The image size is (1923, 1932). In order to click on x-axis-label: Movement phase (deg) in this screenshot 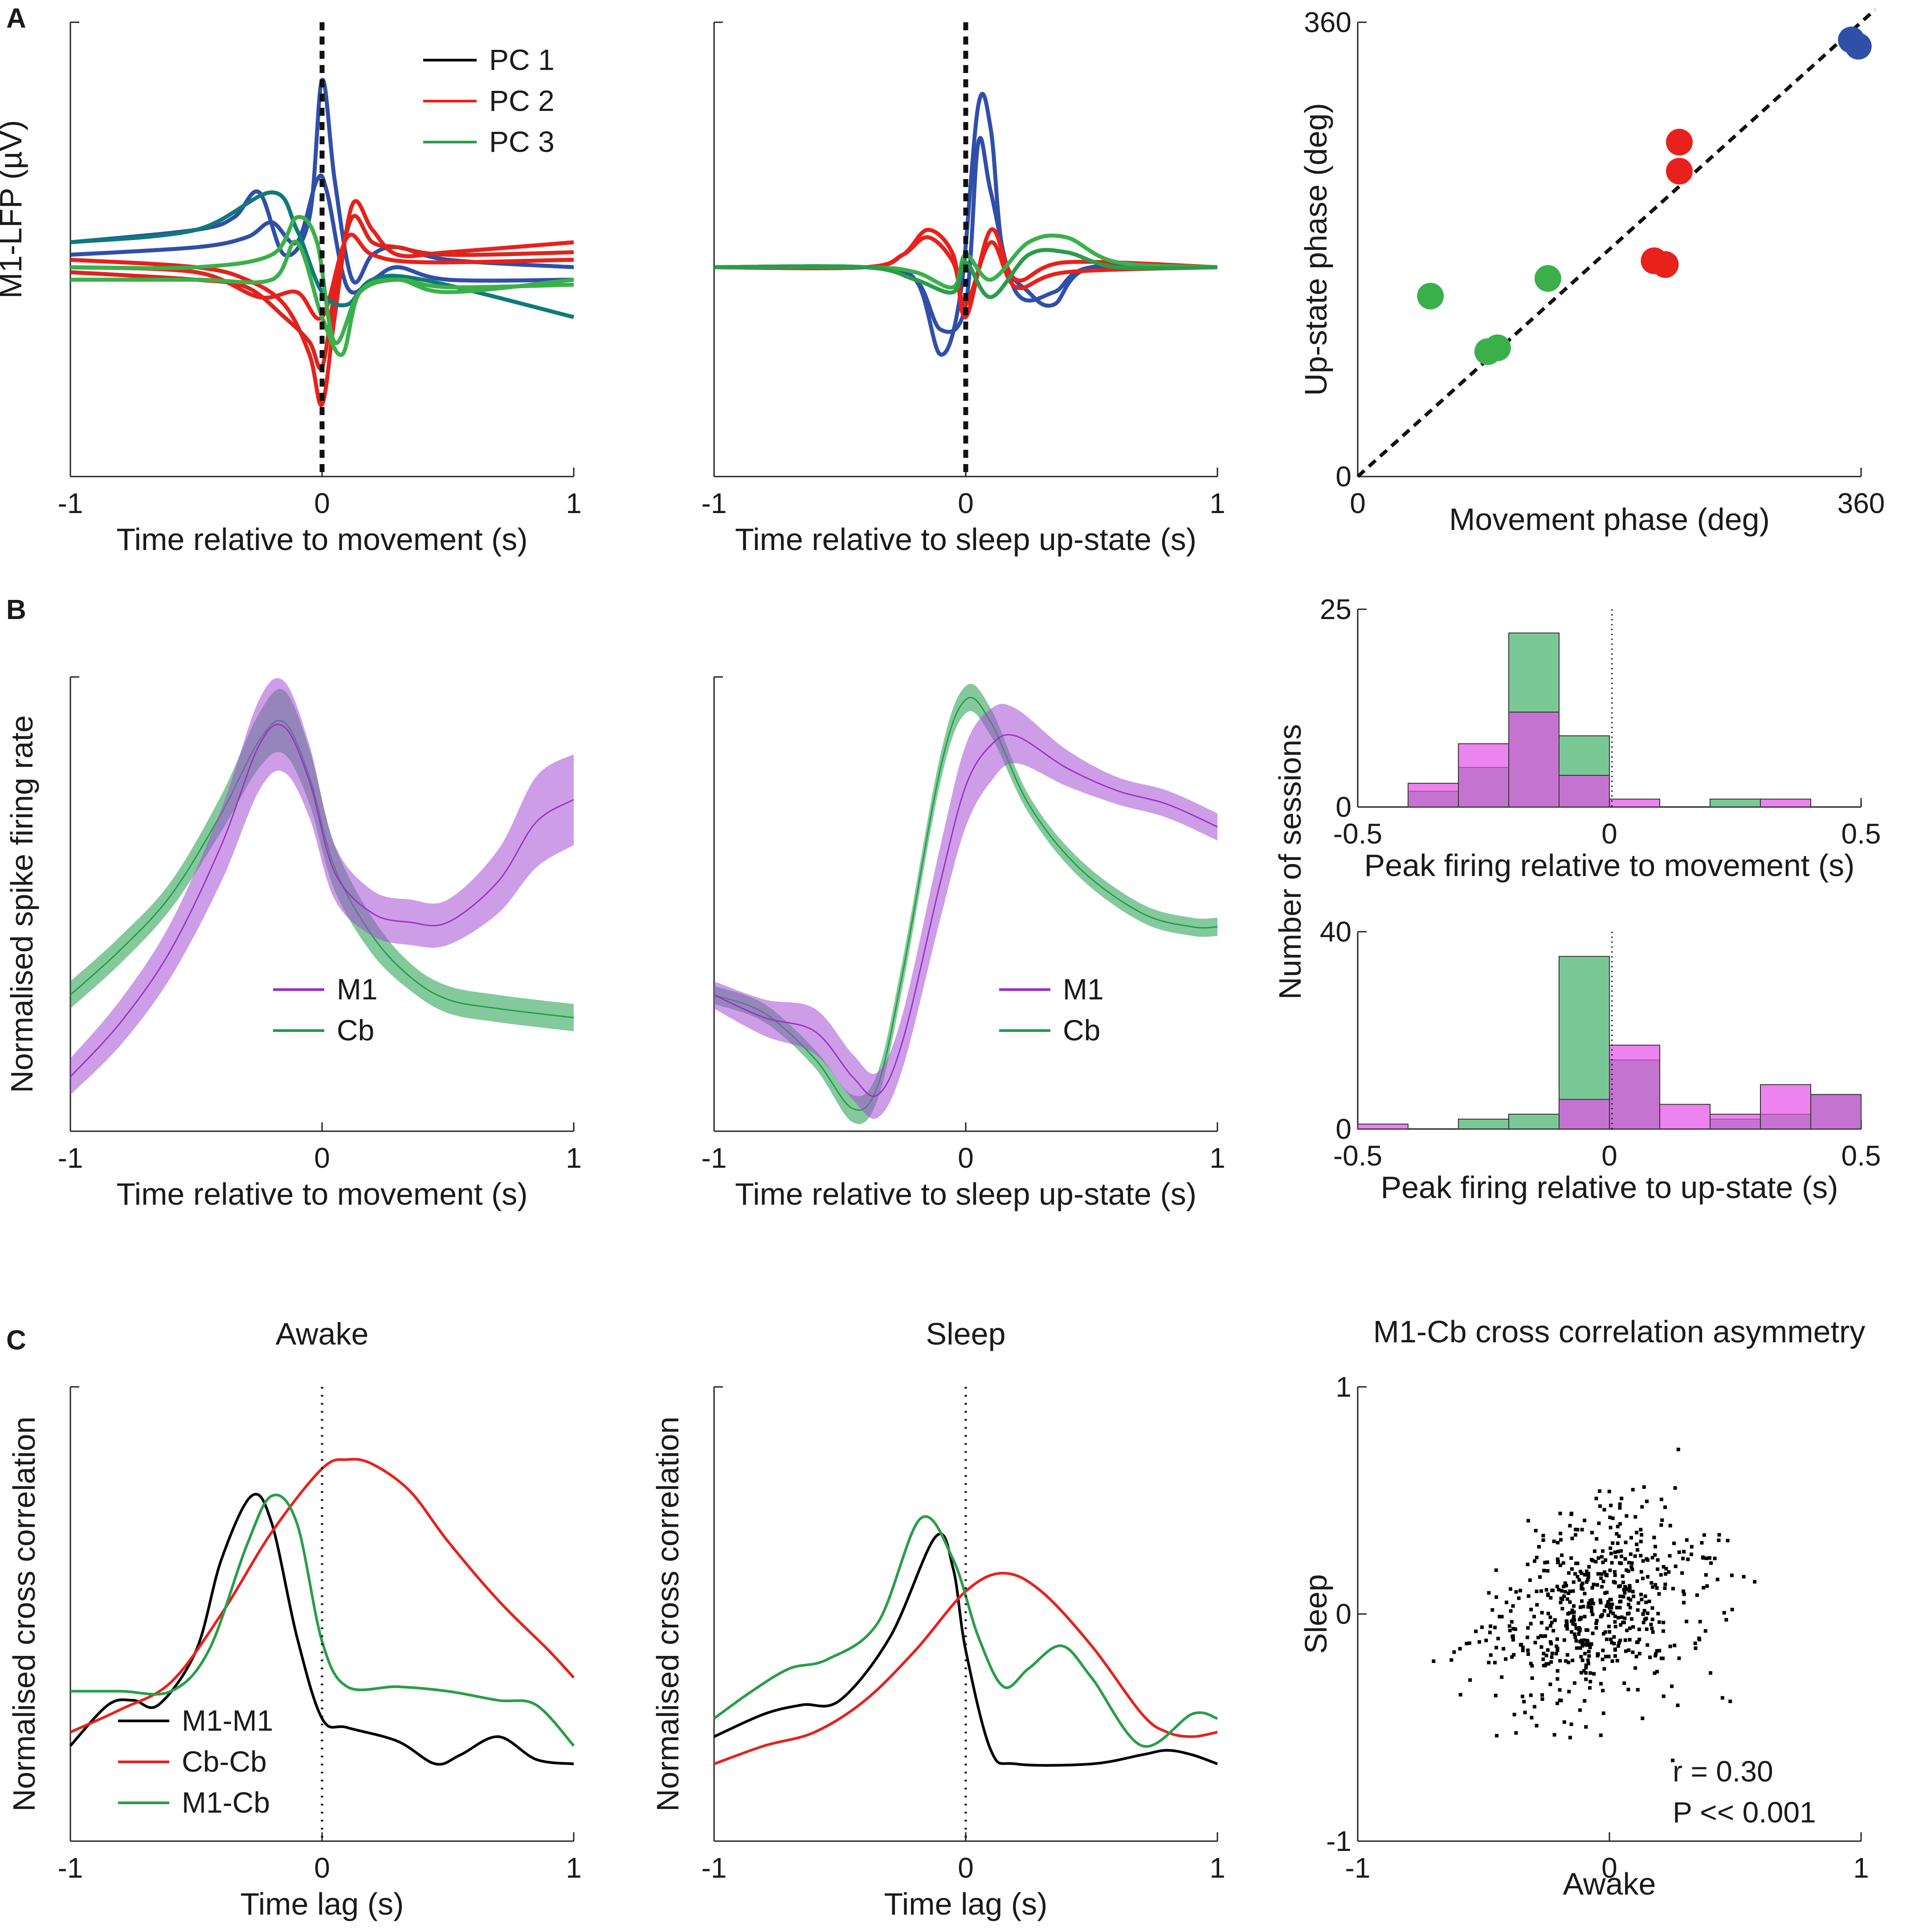, I will do `click(1609, 519)`.